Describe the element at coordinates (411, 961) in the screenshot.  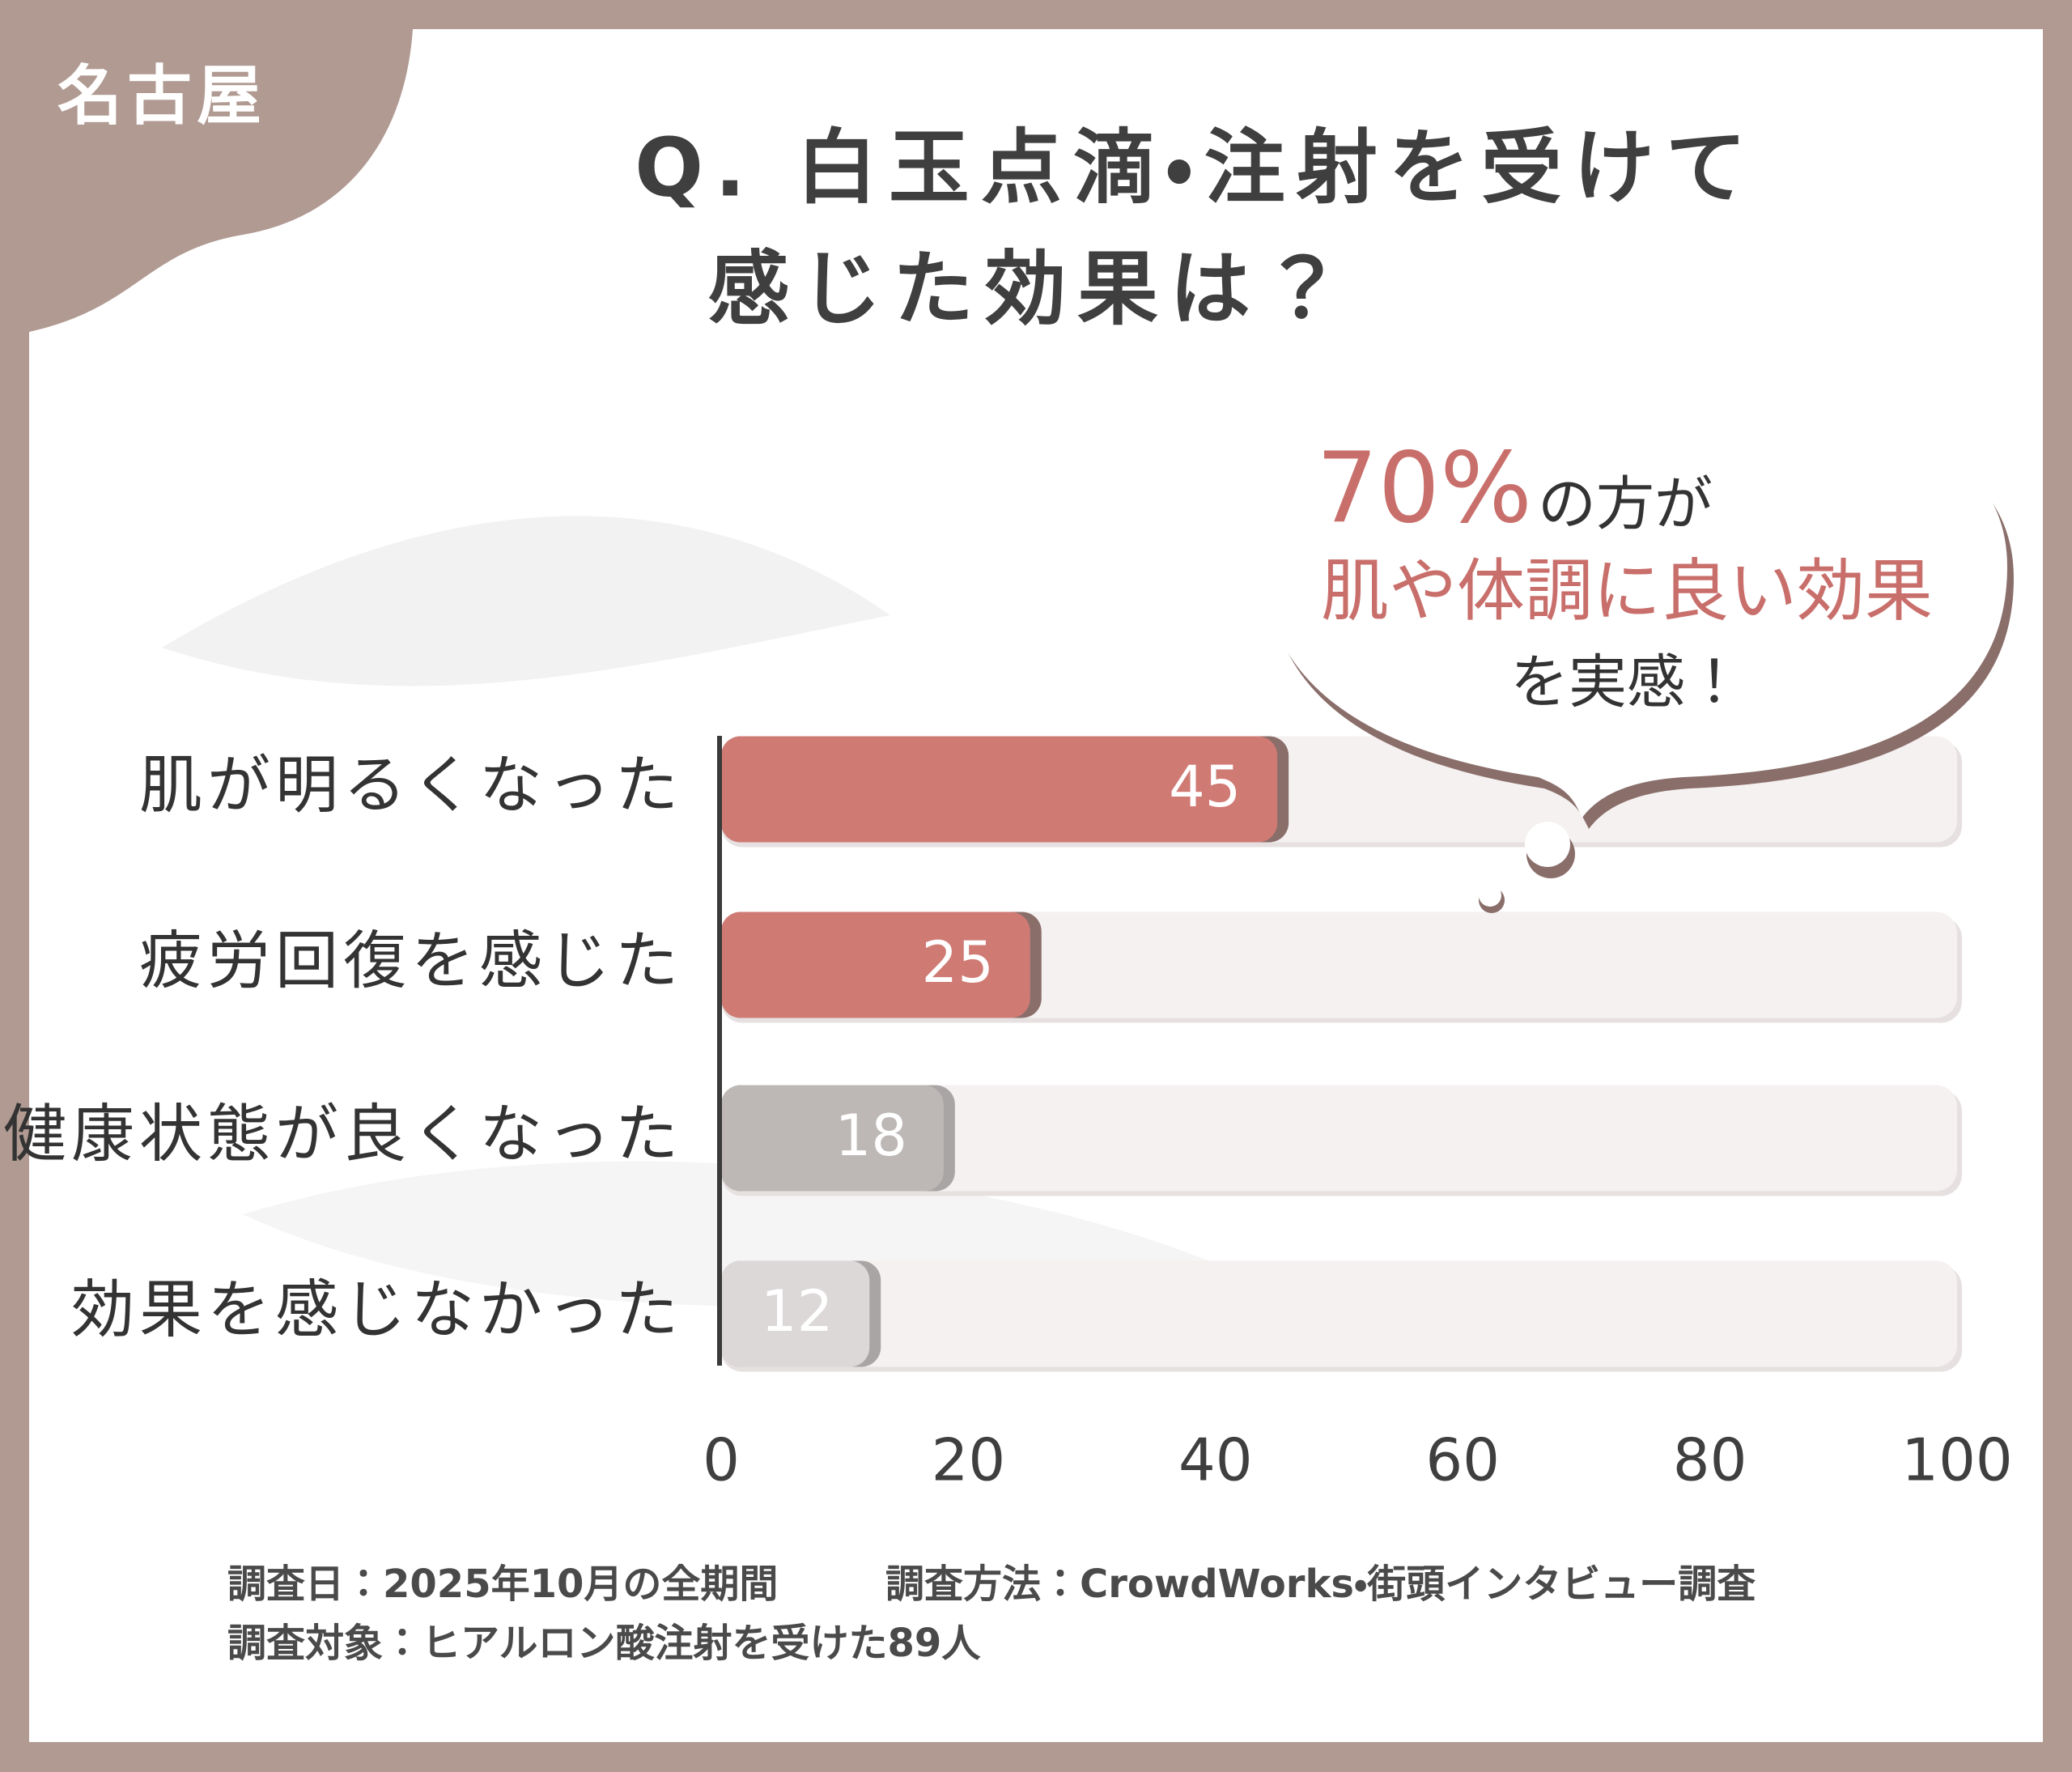
I see `category-label: 疲労回復を感じた` at that location.